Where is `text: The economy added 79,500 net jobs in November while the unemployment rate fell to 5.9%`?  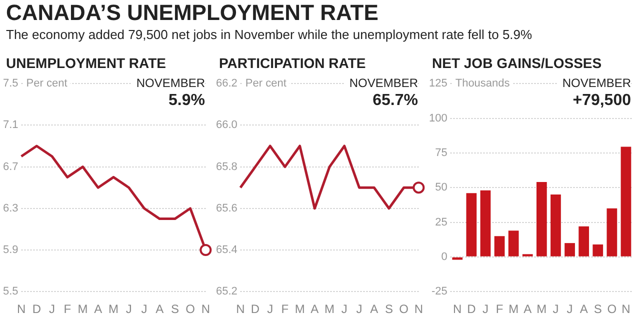
text: The economy added 79,500 net jobs in November while the unemployment rate fell to 5.9% is located at coordinates (270, 35).